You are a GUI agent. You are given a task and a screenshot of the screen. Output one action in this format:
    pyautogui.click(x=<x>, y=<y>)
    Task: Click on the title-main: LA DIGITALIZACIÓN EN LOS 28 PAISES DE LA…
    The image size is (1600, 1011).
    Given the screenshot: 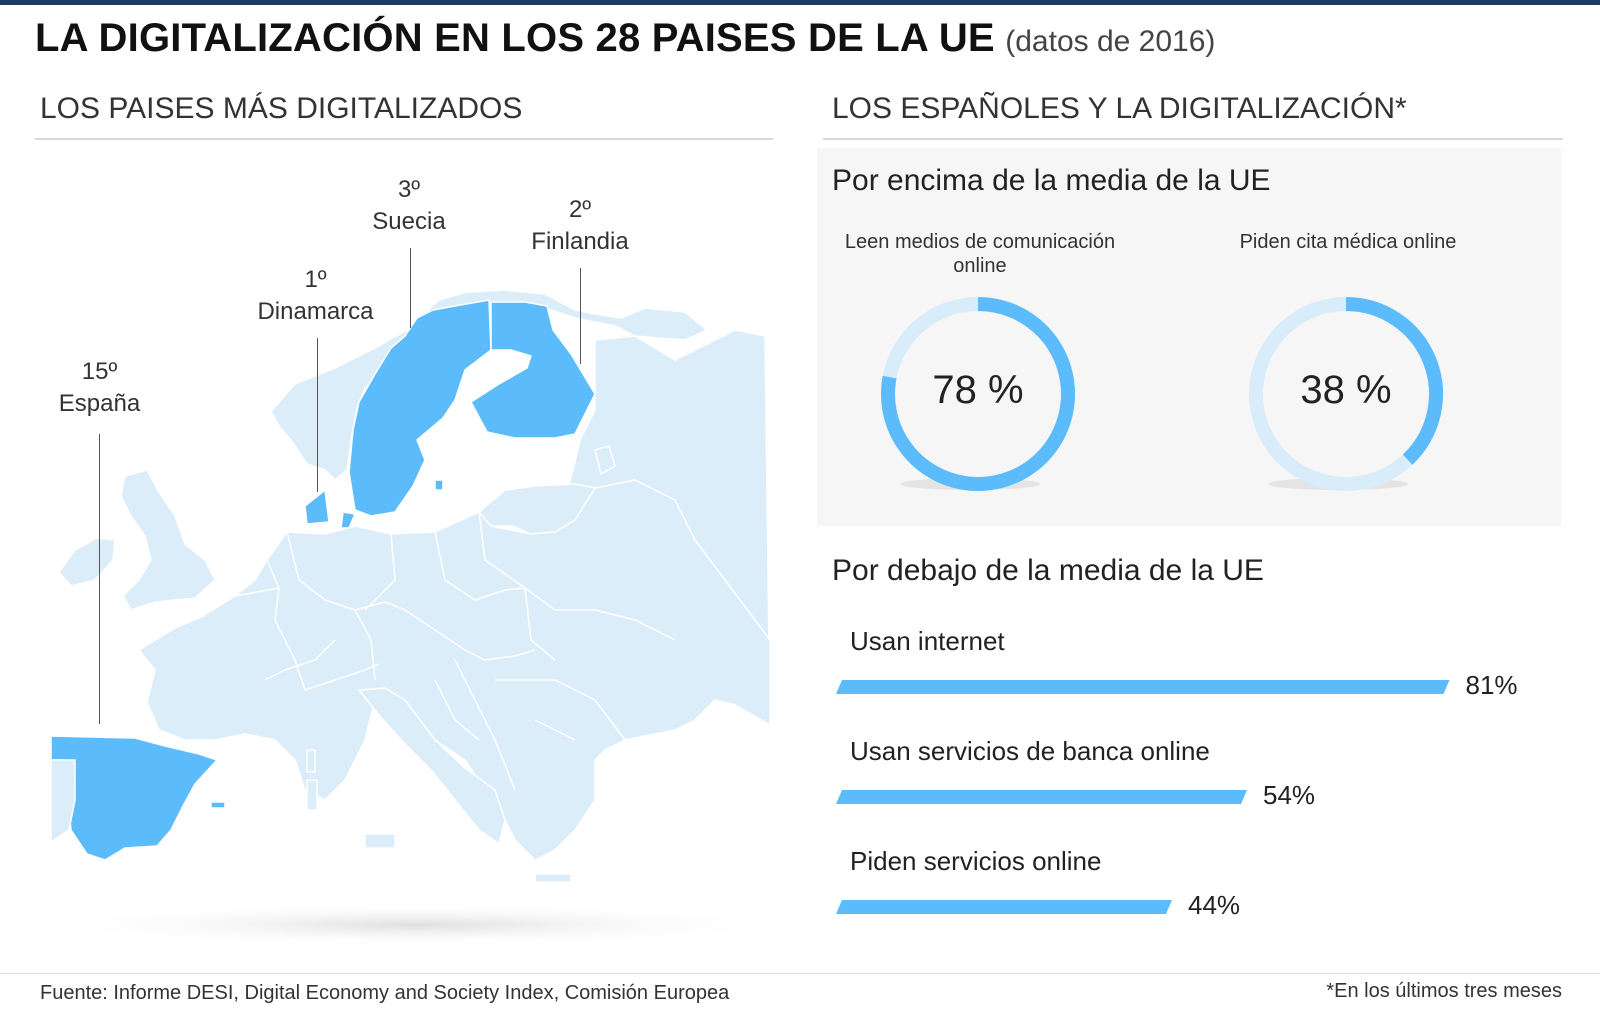 What is the action you would take?
    pyautogui.click(x=515, y=38)
    